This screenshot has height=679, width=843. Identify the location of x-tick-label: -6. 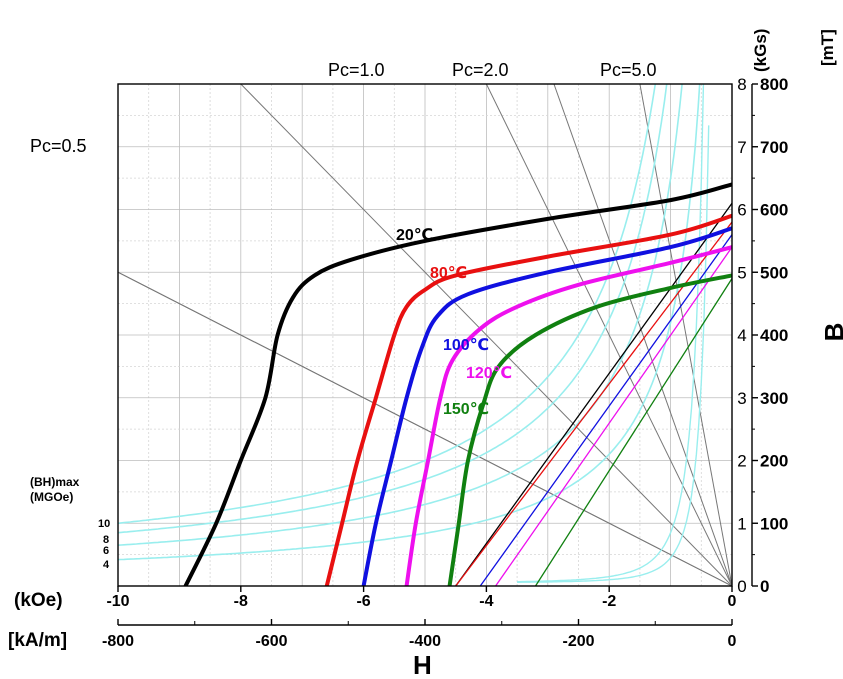
(363, 601).